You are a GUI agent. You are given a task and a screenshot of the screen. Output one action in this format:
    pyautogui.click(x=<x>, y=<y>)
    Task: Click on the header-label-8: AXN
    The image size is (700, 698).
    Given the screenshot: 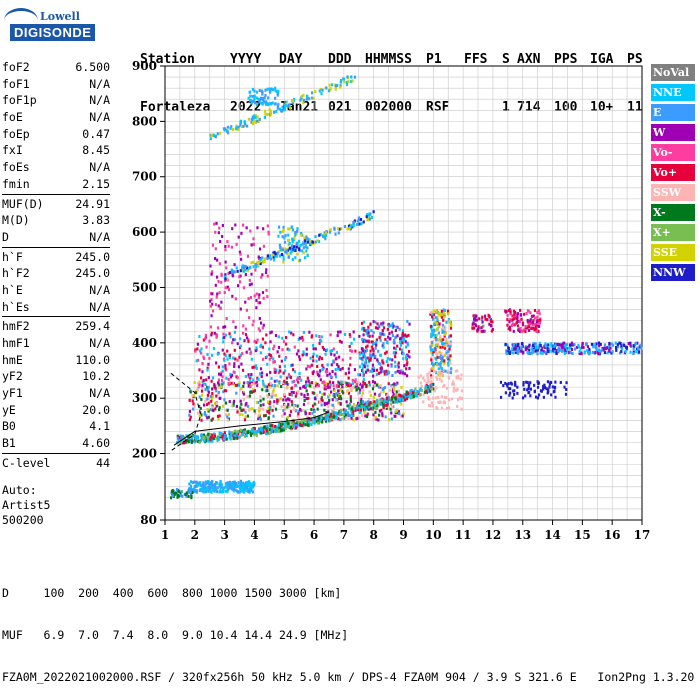 What is the action you would take?
    pyautogui.click(x=529, y=59)
    